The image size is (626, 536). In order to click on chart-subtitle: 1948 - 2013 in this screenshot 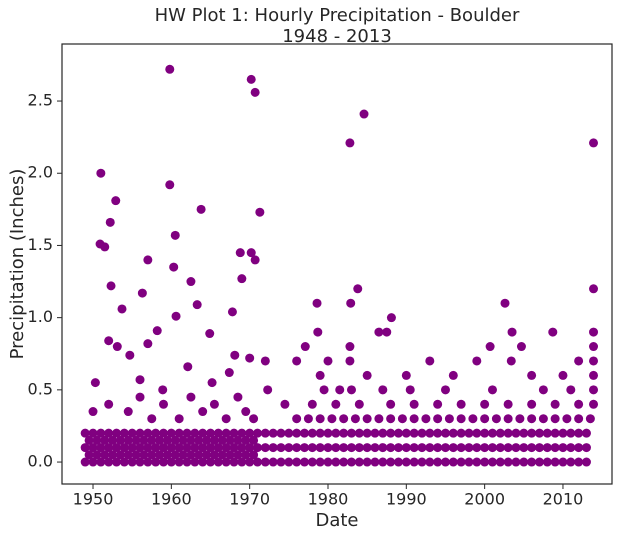, I will do `click(337, 36)`.